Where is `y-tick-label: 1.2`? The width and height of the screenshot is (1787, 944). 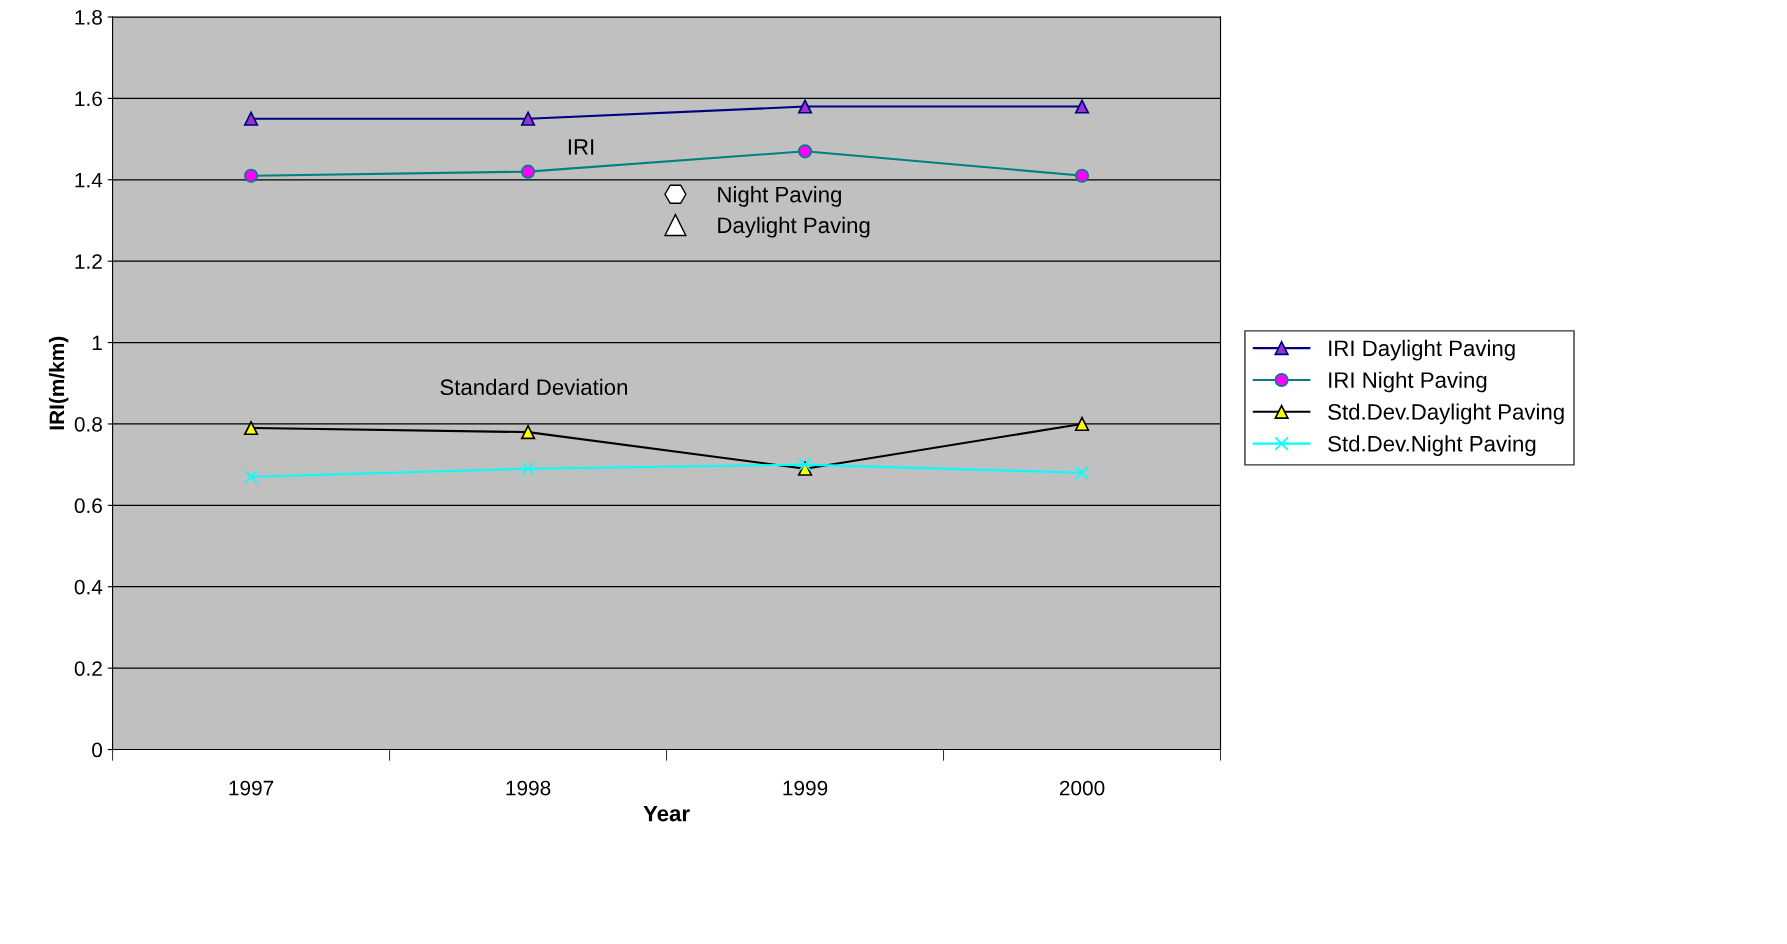 y-tick-label: 1.2 is located at coordinates (88, 261).